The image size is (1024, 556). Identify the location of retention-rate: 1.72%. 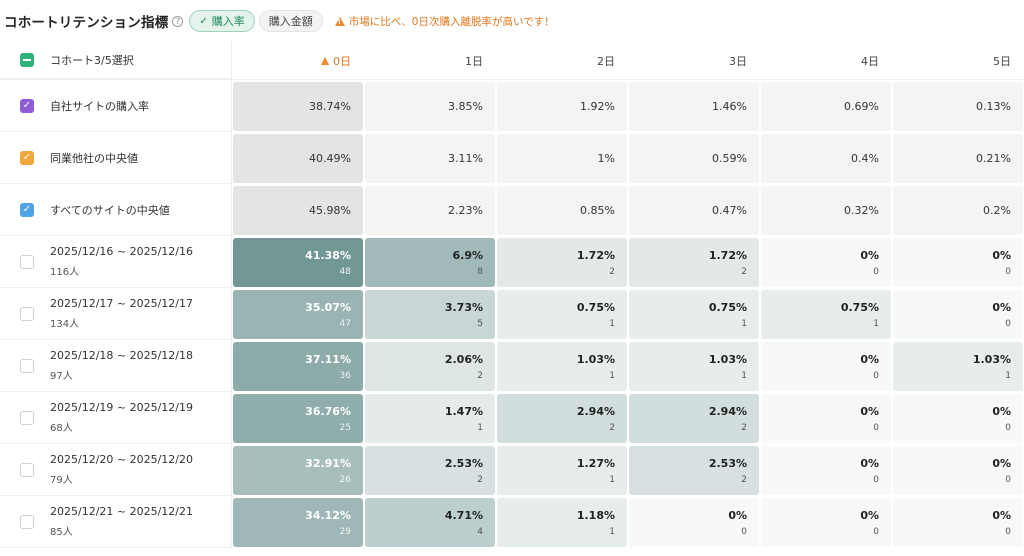
(727, 255).